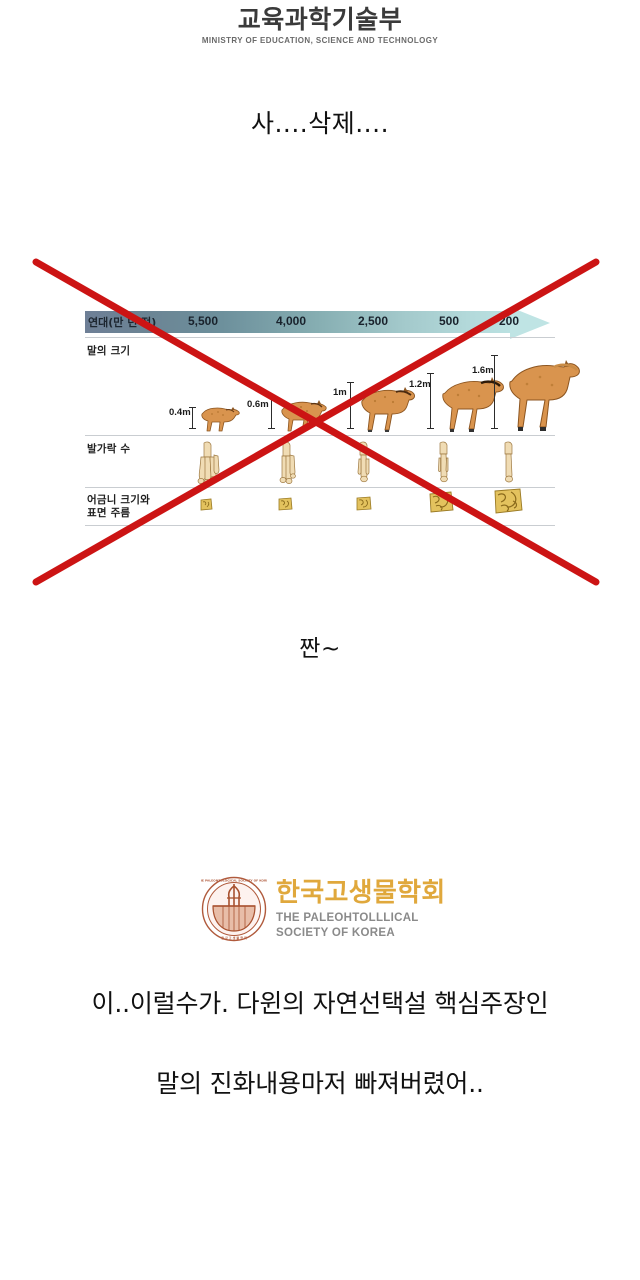 The height and width of the screenshot is (1280, 640). I want to click on timeline-axis: 연대(만 년 전) 5,500 4,000 2,500 500 200, so click(320, 323).